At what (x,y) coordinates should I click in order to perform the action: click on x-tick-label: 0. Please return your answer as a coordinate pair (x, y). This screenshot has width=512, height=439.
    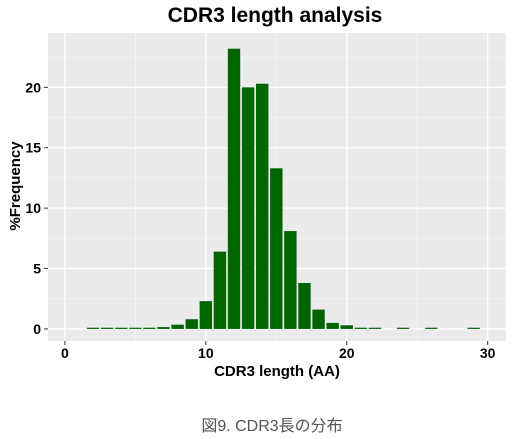
    Looking at the image, I should click on (65, 353).